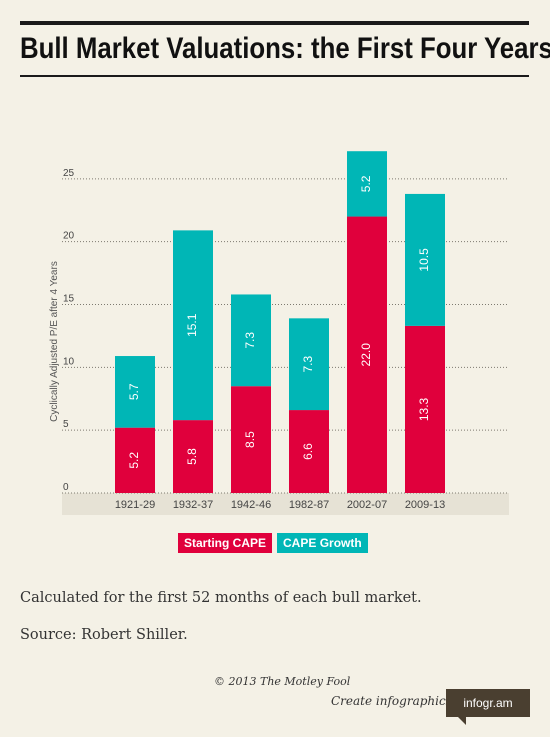 This screenshot has height=737, width=550. I want to click on y-tick-label: 15, so click(69, 299).